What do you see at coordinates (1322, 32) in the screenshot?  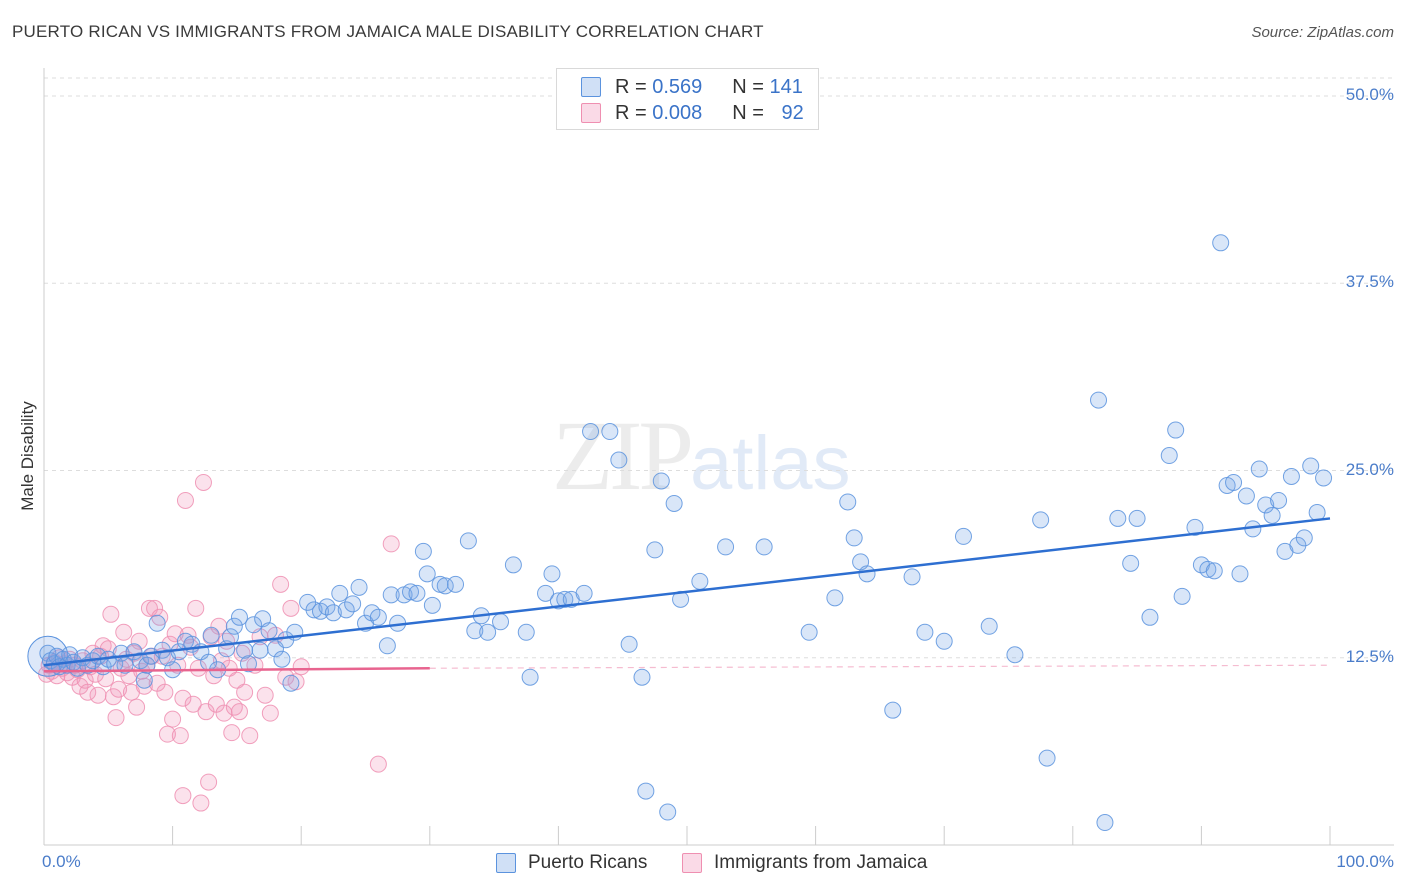 I see `chart-source: Source: ZipAtlas.com` at bounding box center [1322, 32].